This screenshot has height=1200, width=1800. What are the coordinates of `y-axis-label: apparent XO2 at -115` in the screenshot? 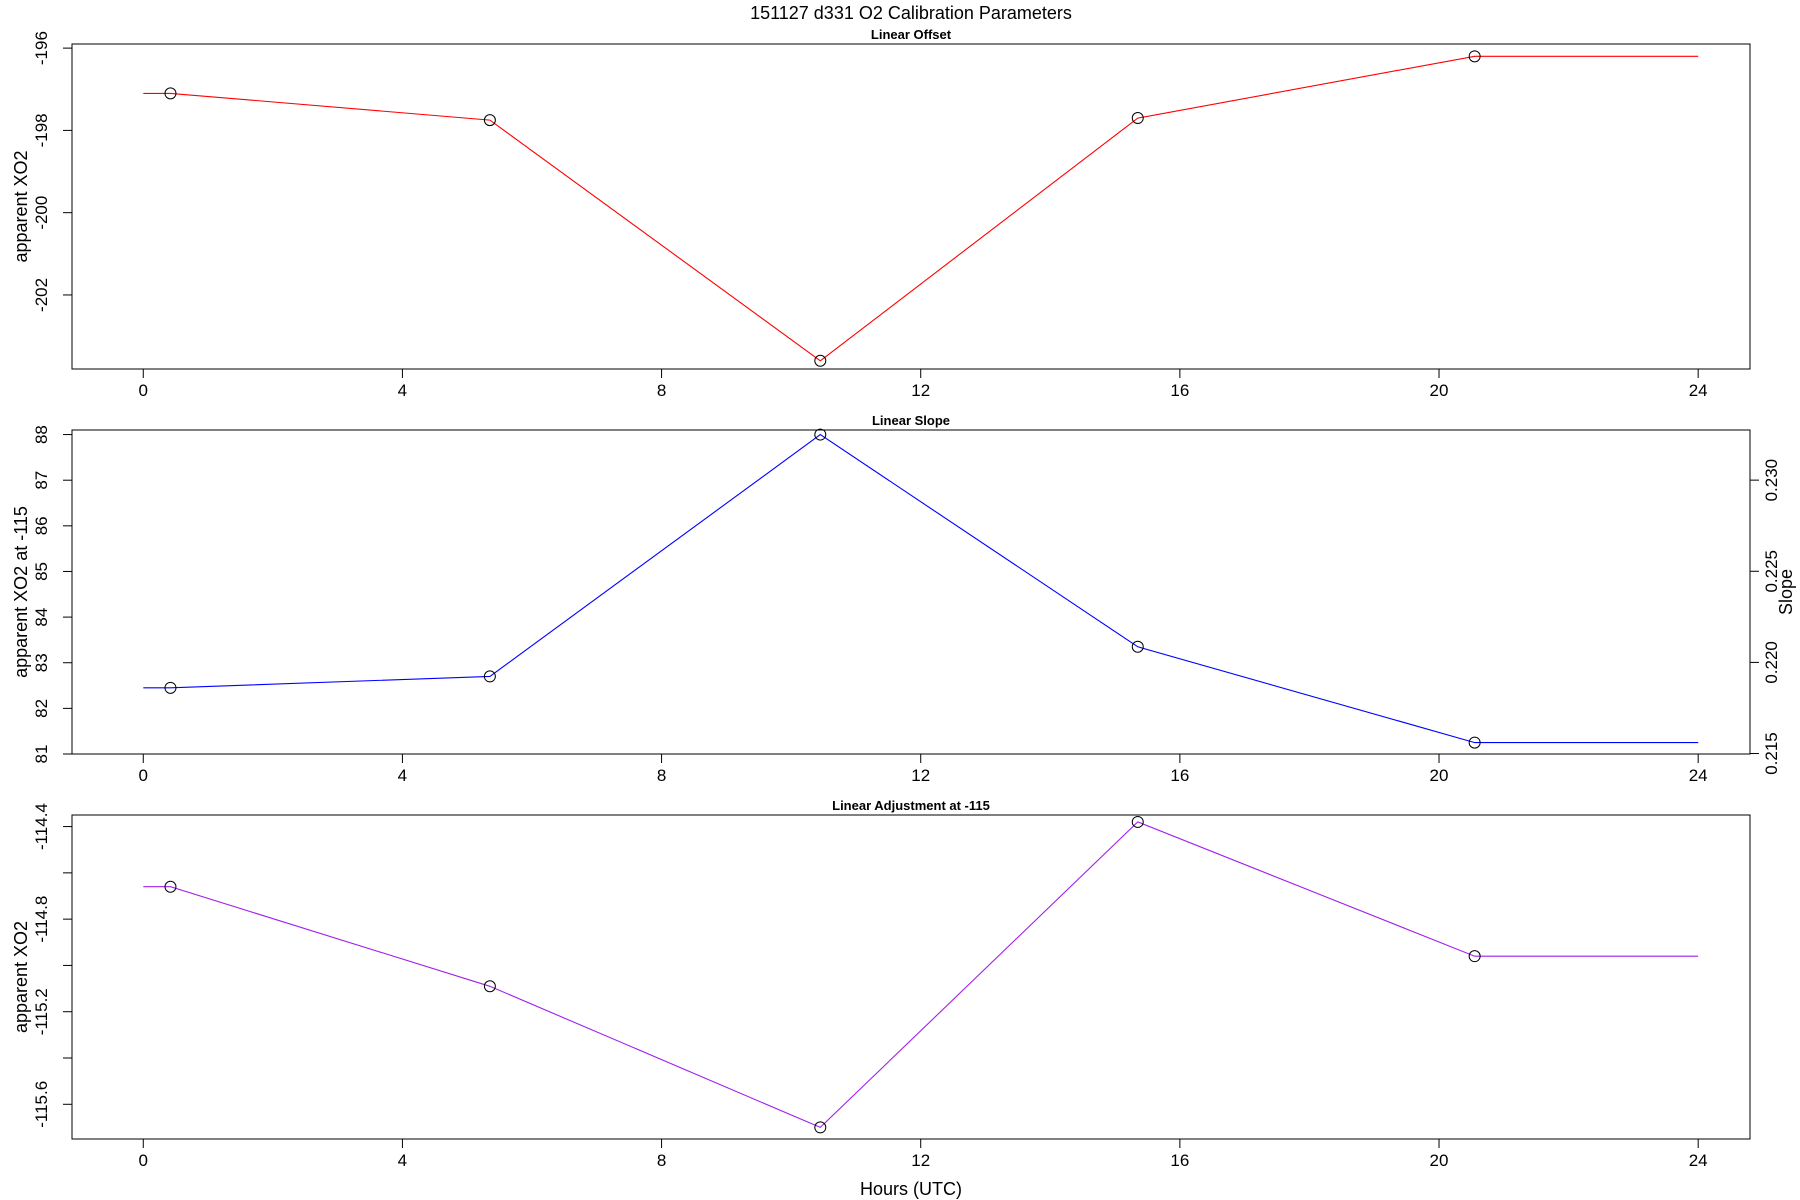 It's located at (21, 592).